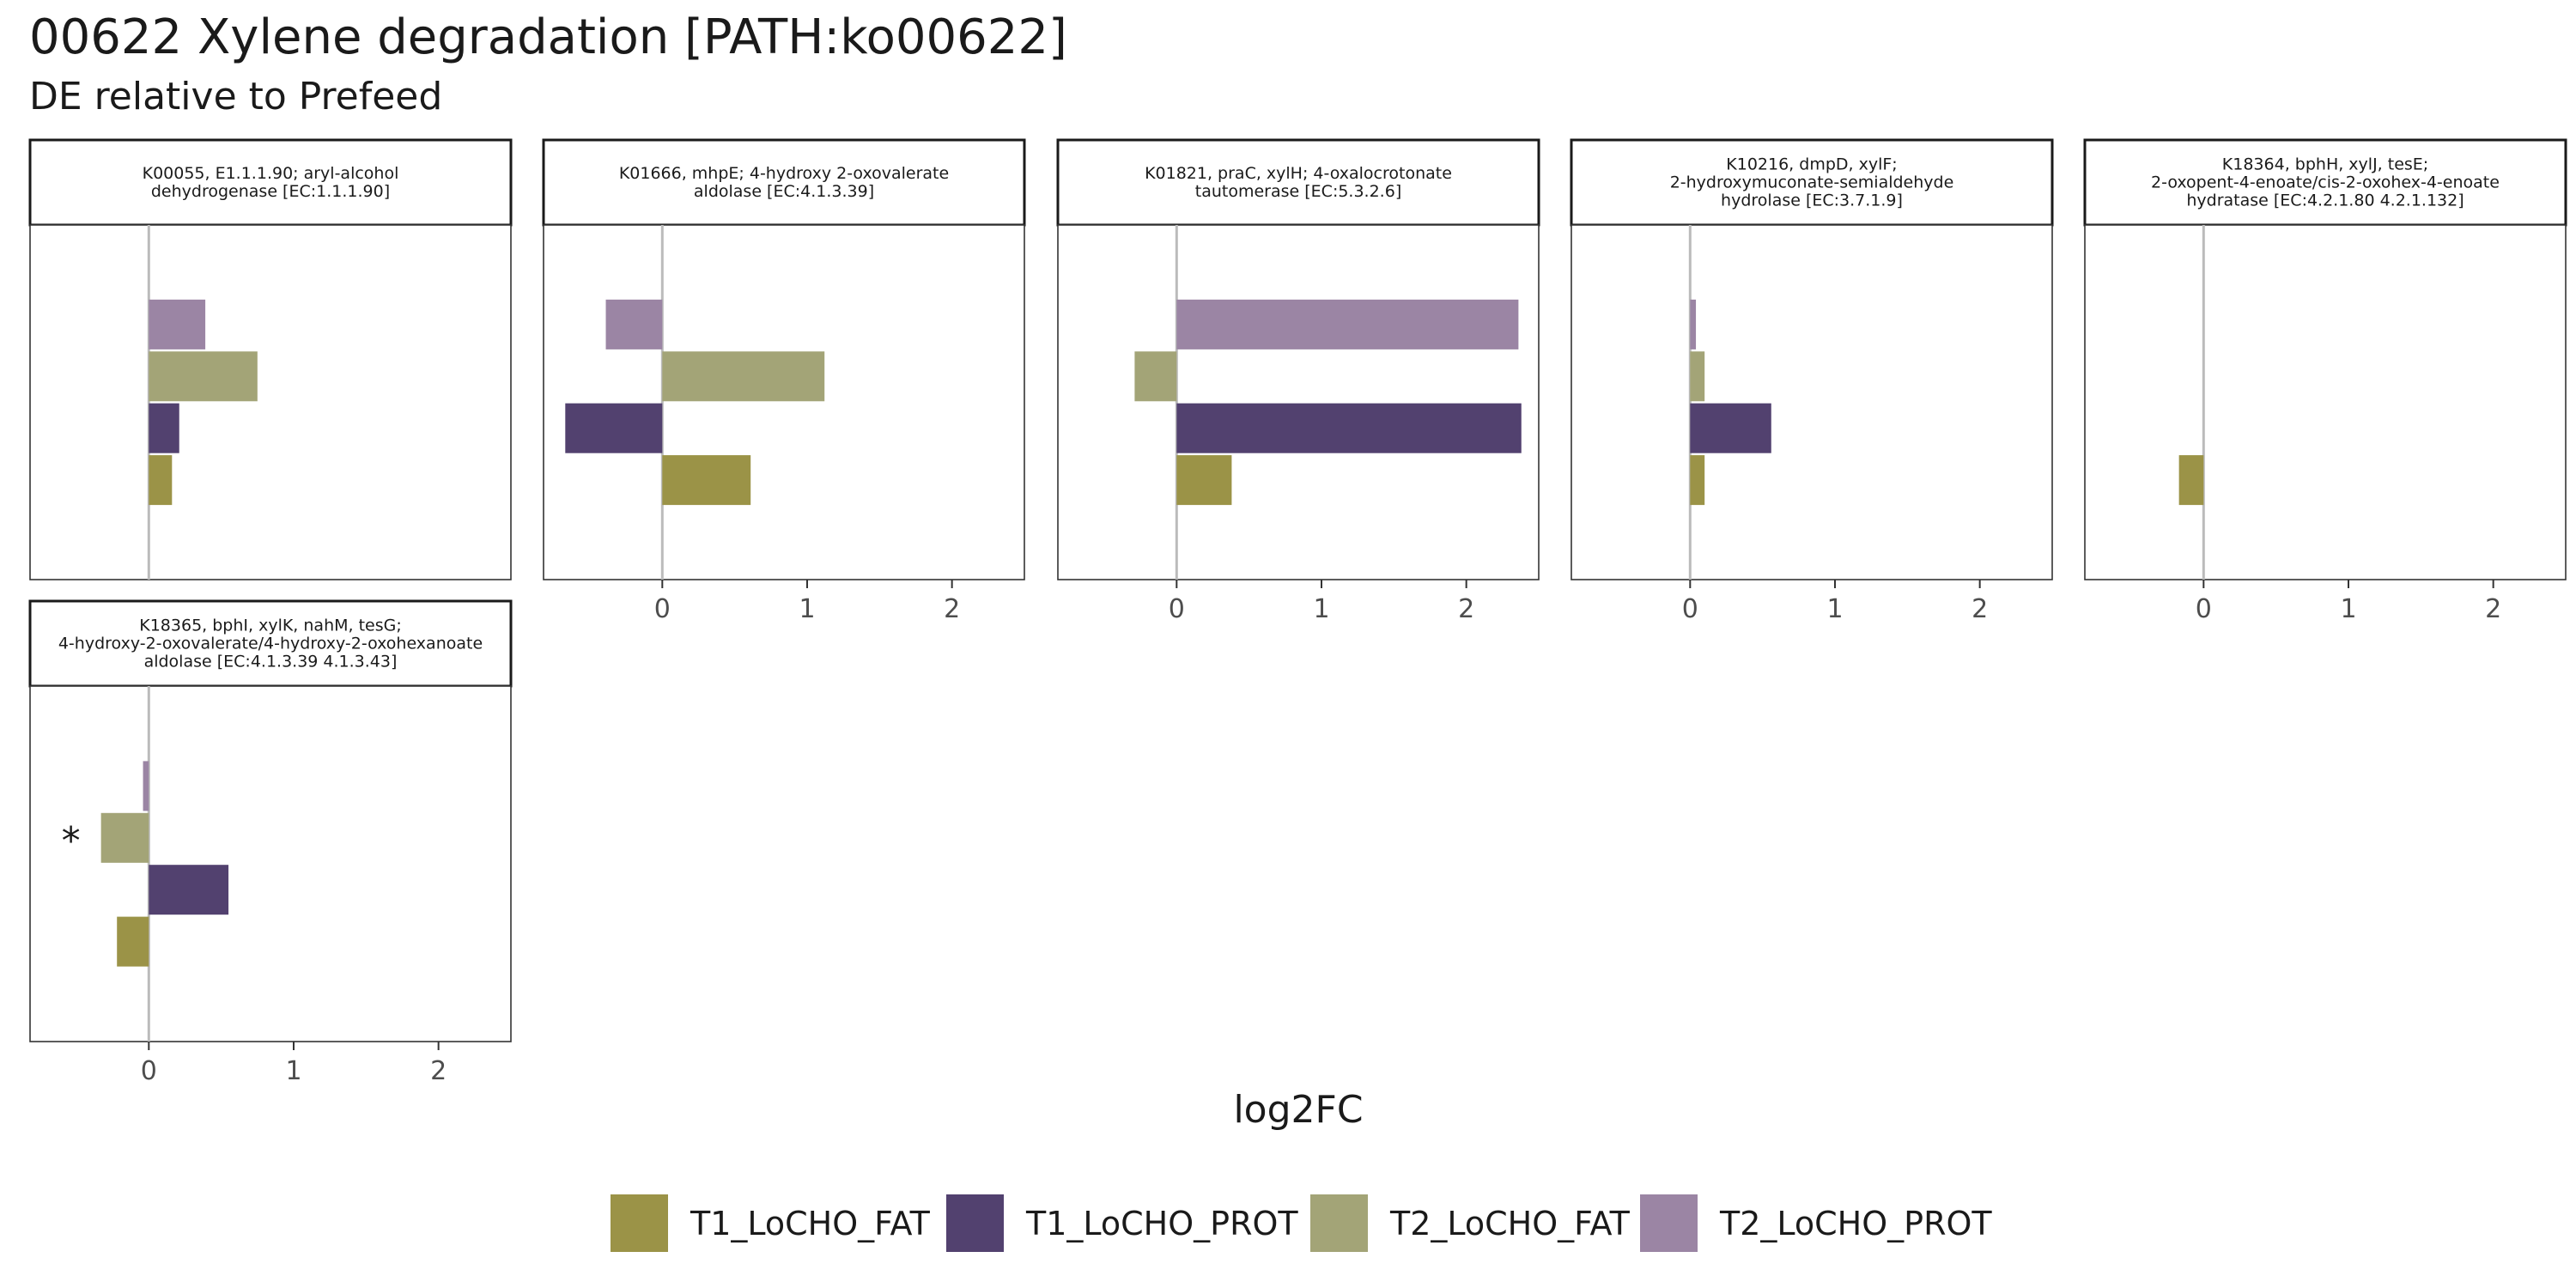  What do you see at coordinates (784, 174) in the screenshot?
I see `panel-2-strip-label-line-1: K01666, mhpE; 4-hydroxy 2-oxovalerate` at bounding box center [784, 174].